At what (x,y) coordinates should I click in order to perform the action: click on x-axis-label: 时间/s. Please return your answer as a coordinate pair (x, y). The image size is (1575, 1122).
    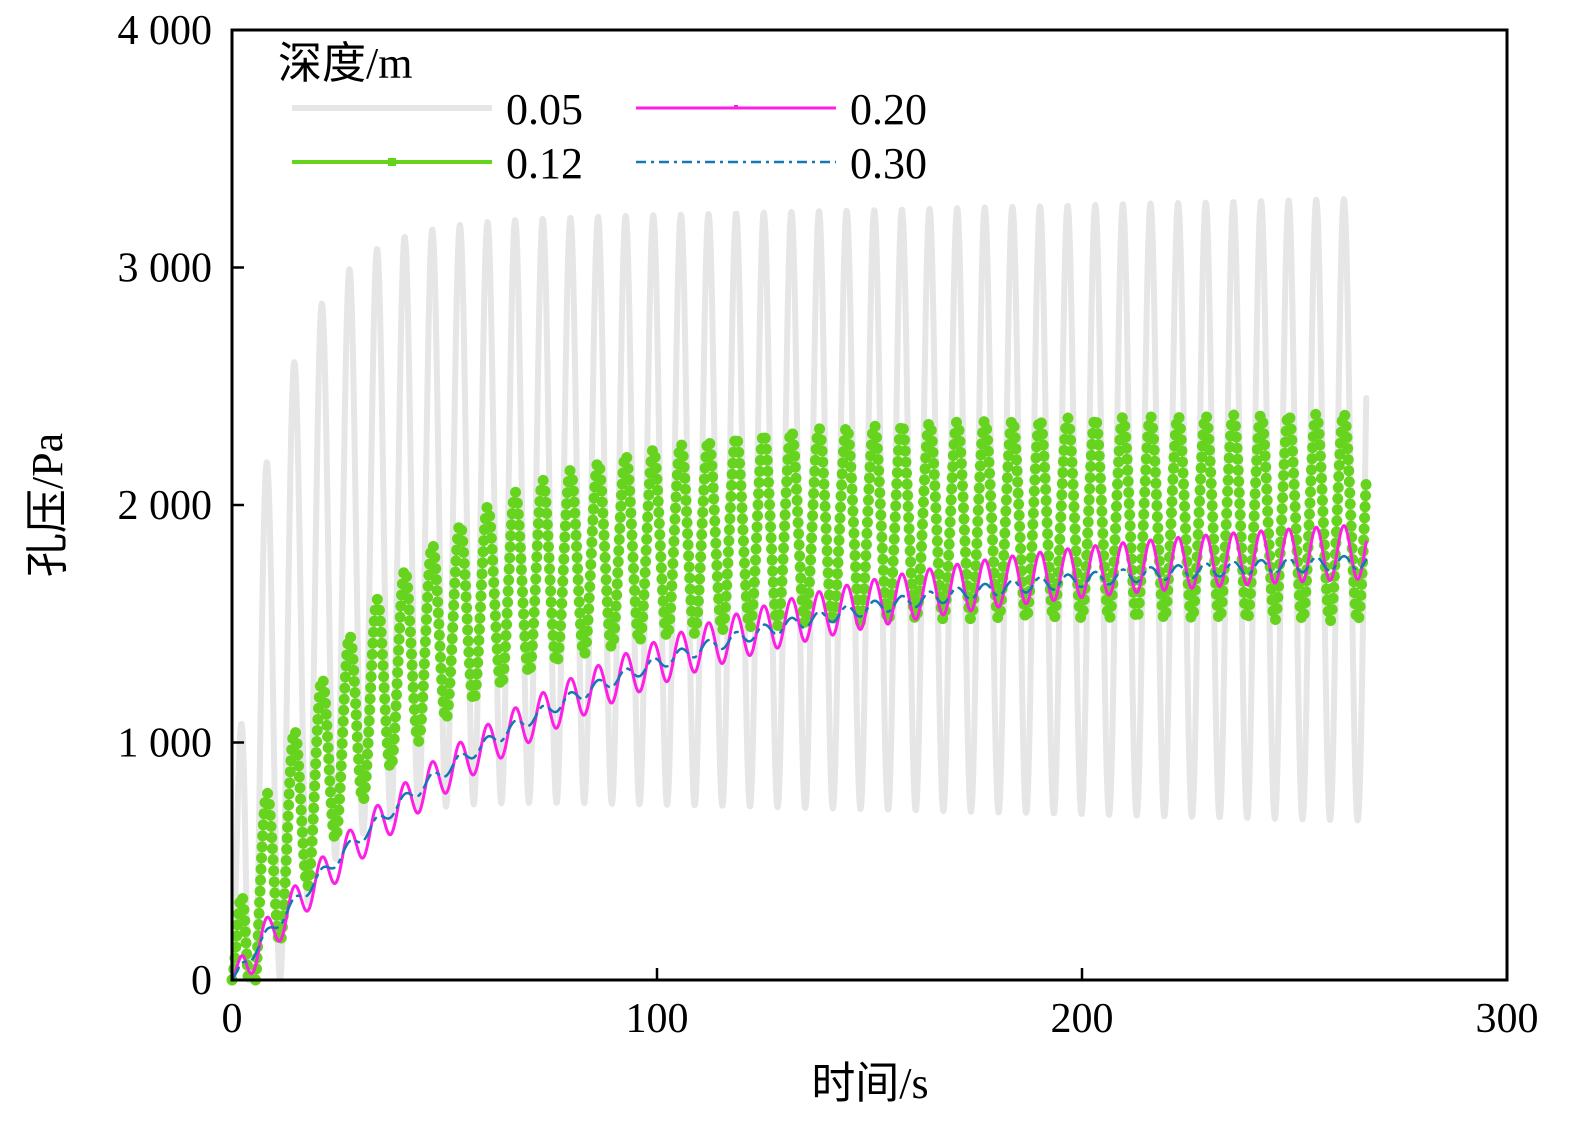
    Looking at the image, I should click on (869, 1083).